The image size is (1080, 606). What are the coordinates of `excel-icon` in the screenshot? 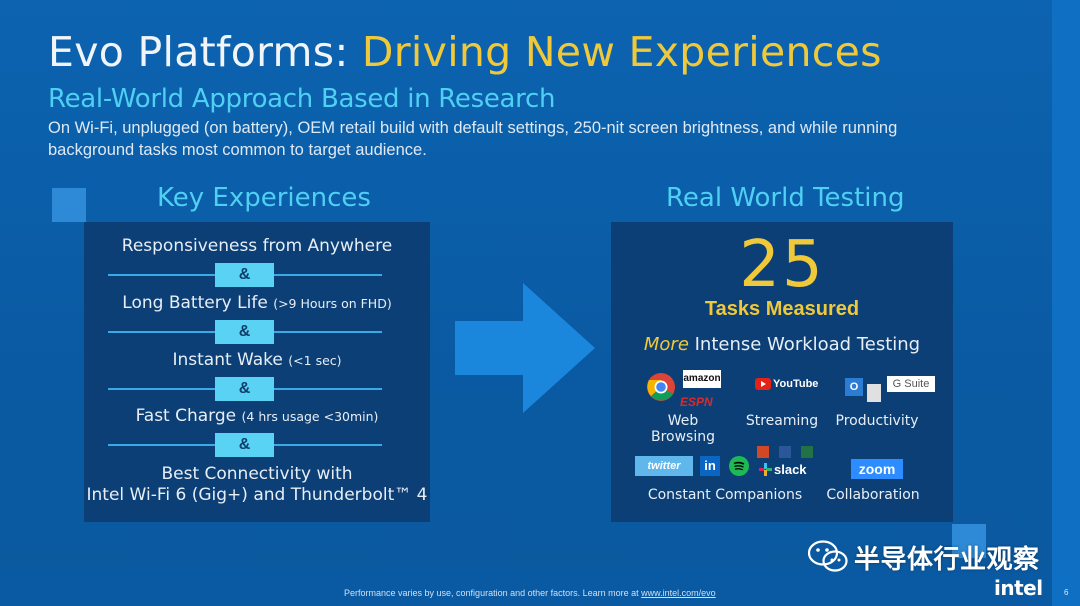 It's located at (807, 452).